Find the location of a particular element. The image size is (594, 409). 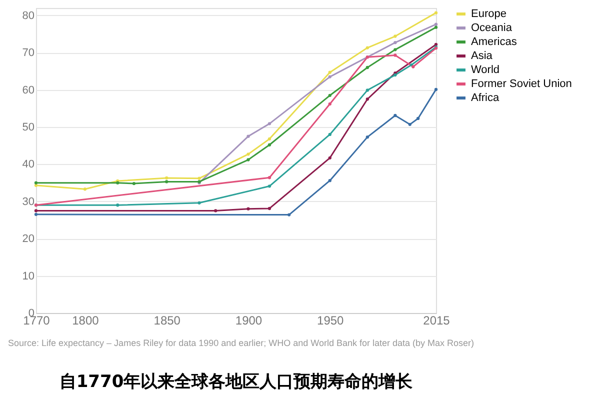

text: 自1770年以来全球各地区人口预期寿命的增长 is located at coordinates (236, 382).